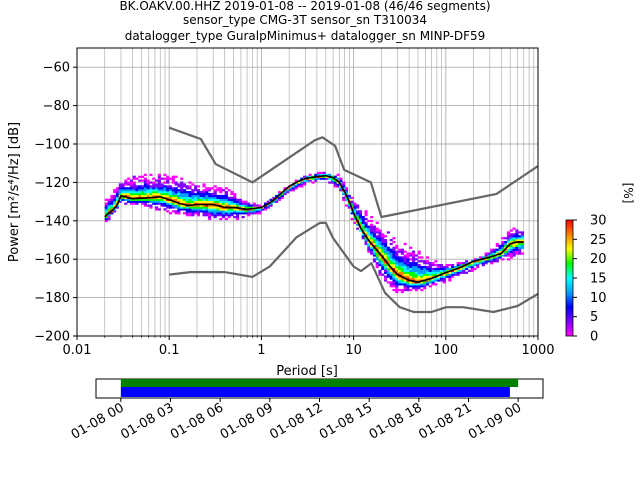  What do you see at coordinates (319, 383) in the screenshot?
I see `data-availability-bar` at bounding box center [319, 383].